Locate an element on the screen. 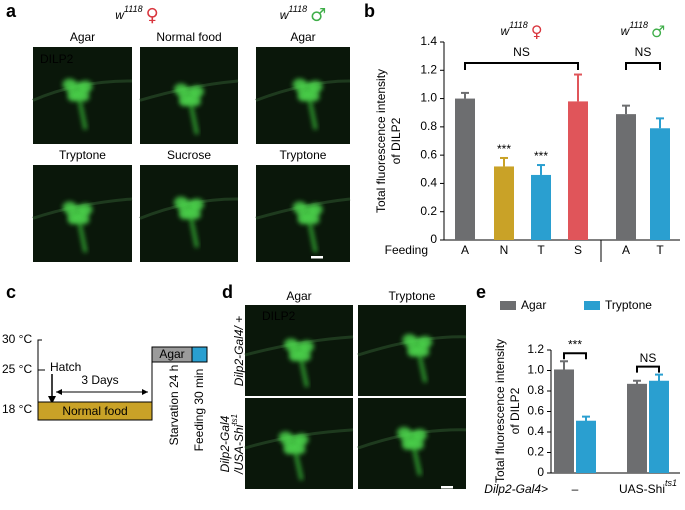  y-tick-label: 1.0 is located at coordinates (428, 98).